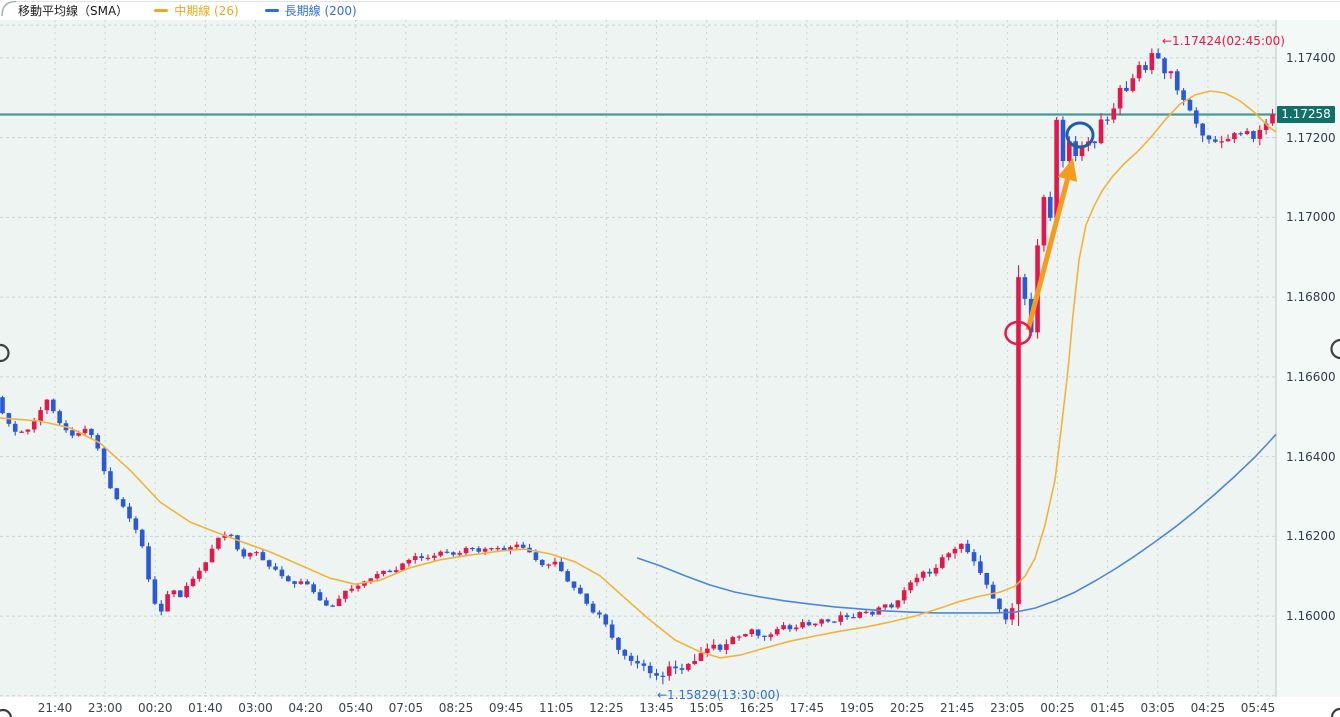 This screenshot has height=717, width=1340. I want to click on price-tick-label: 1.17000, so click(1311, 217).